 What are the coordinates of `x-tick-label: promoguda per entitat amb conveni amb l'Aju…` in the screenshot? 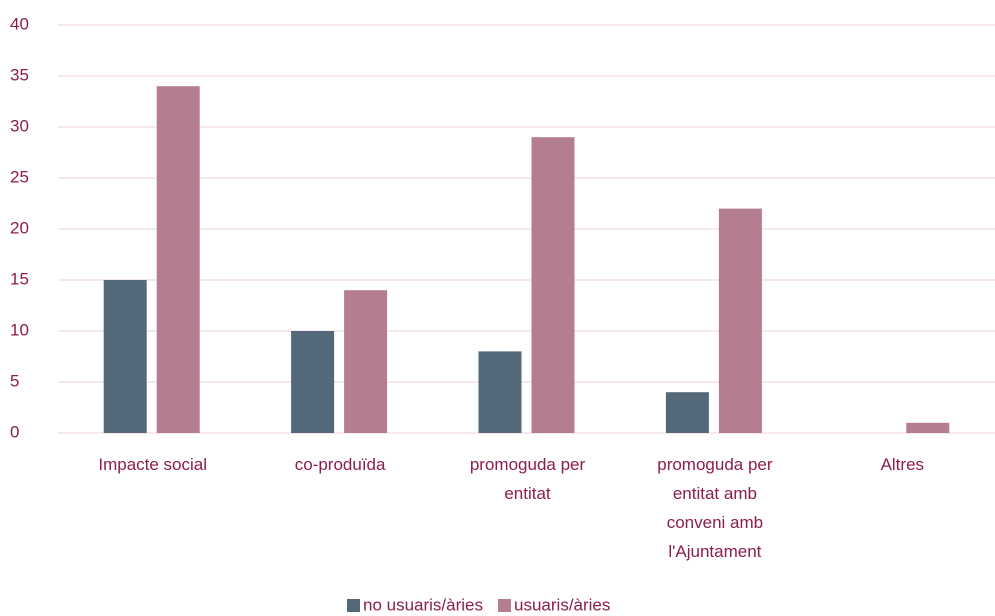 It's located at (715, 508).